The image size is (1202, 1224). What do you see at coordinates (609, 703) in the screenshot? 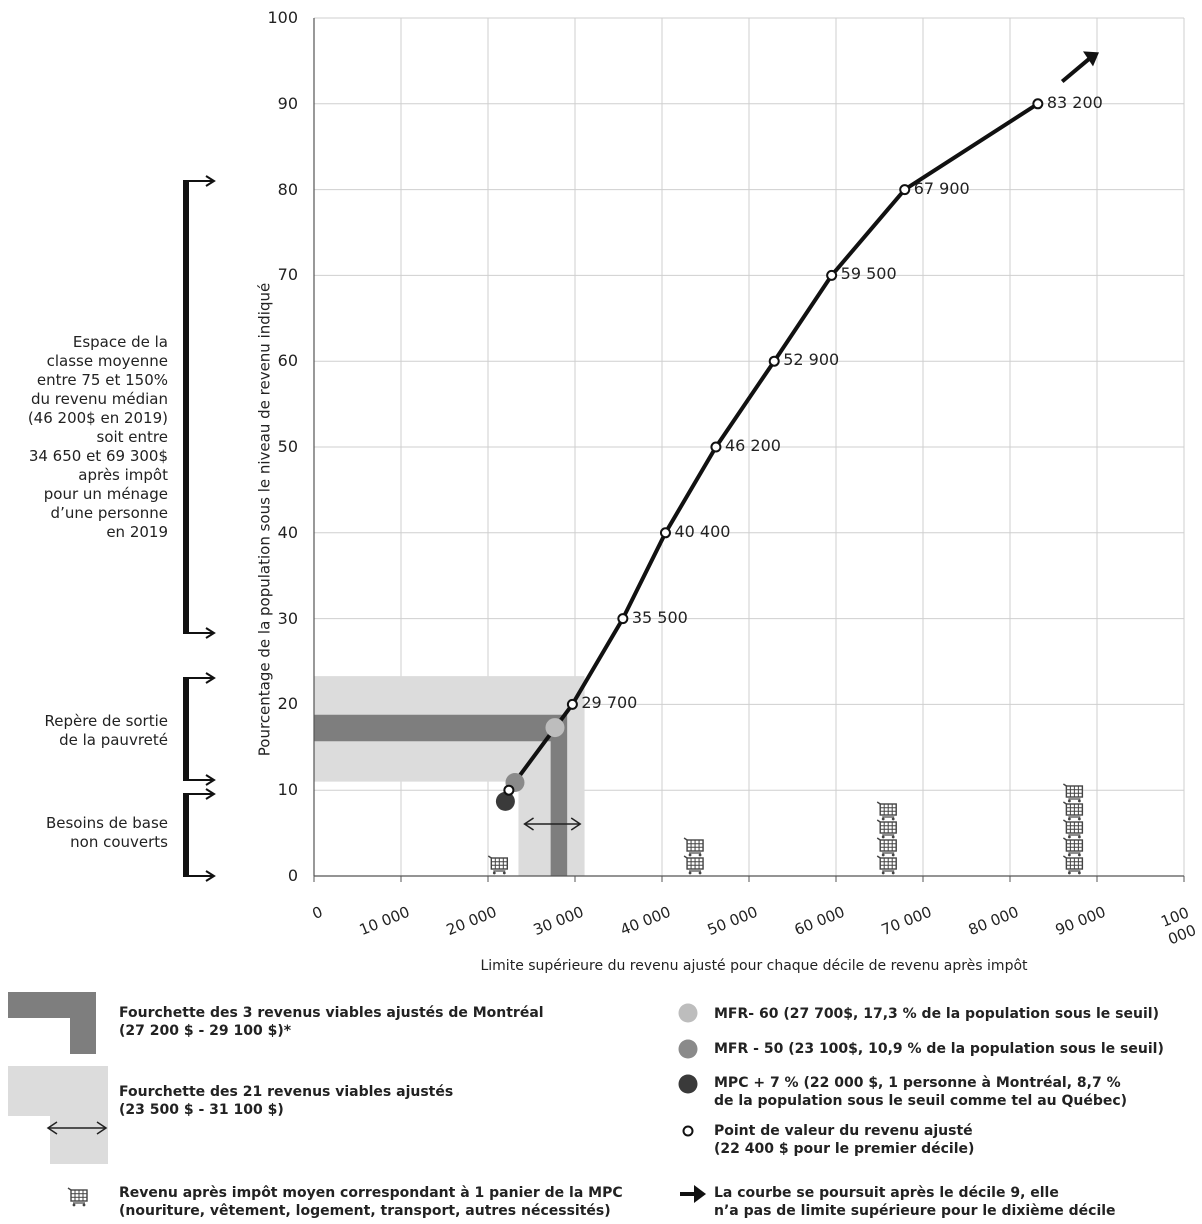
I see `point-label: 29 700` at bounding box center [609, 703].